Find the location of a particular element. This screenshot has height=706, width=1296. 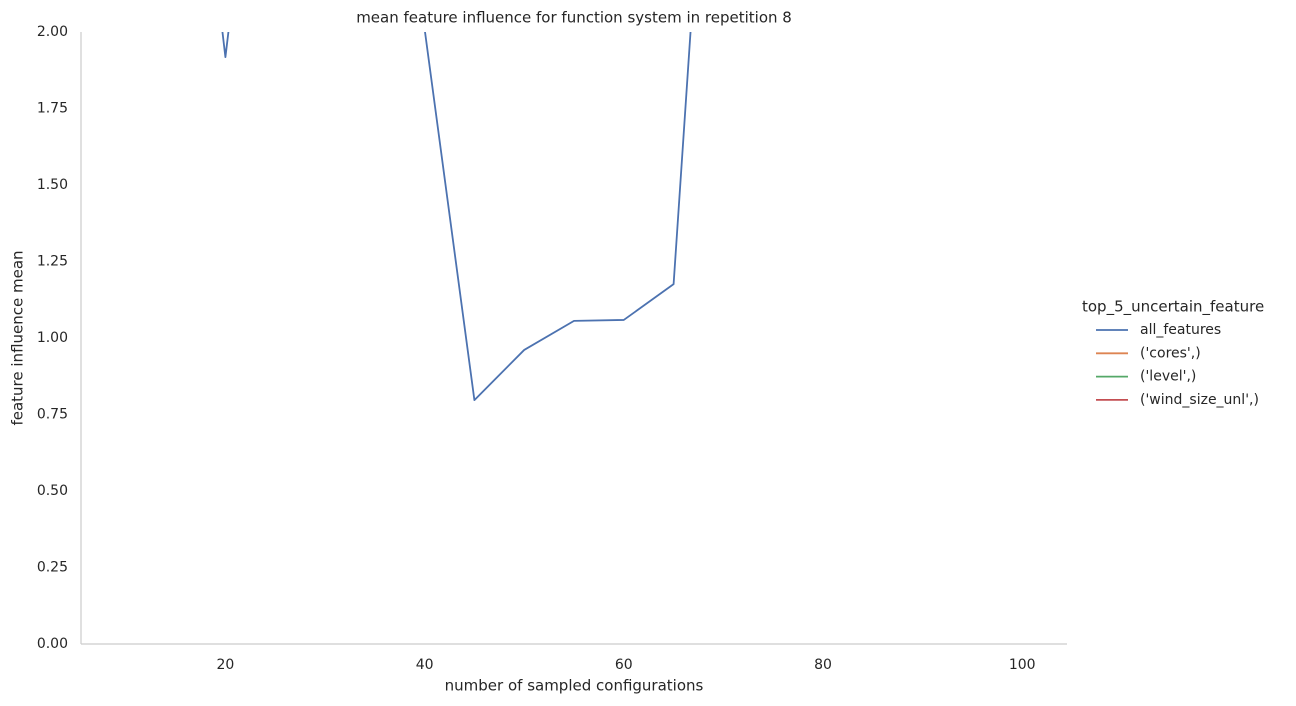

x-tick-label: 20 is located at coordinates (226, 665).